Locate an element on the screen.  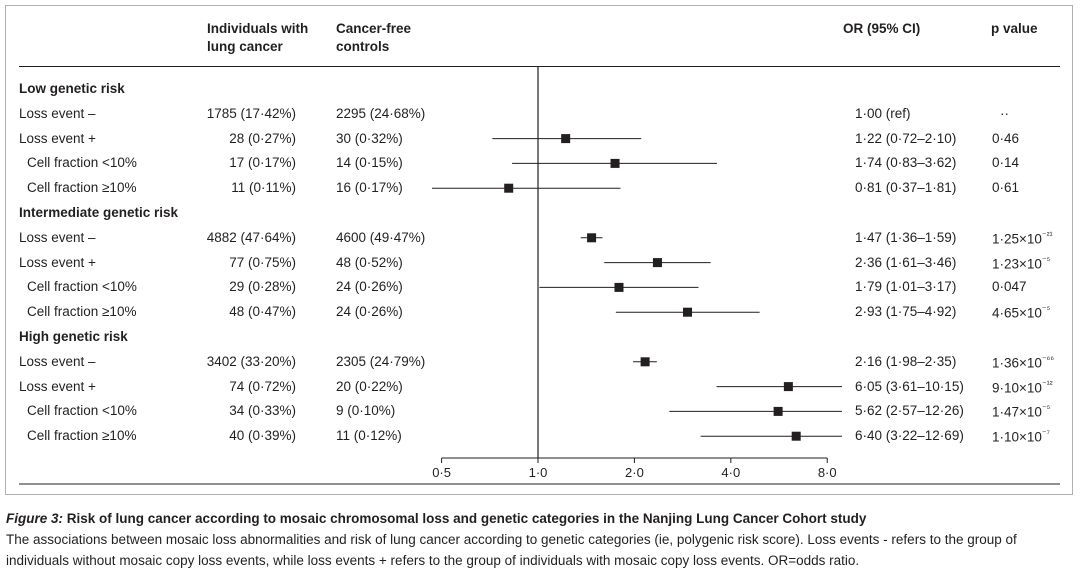
p-value-mantissa: 4·65×10 is located at coordinates (1017, 313).